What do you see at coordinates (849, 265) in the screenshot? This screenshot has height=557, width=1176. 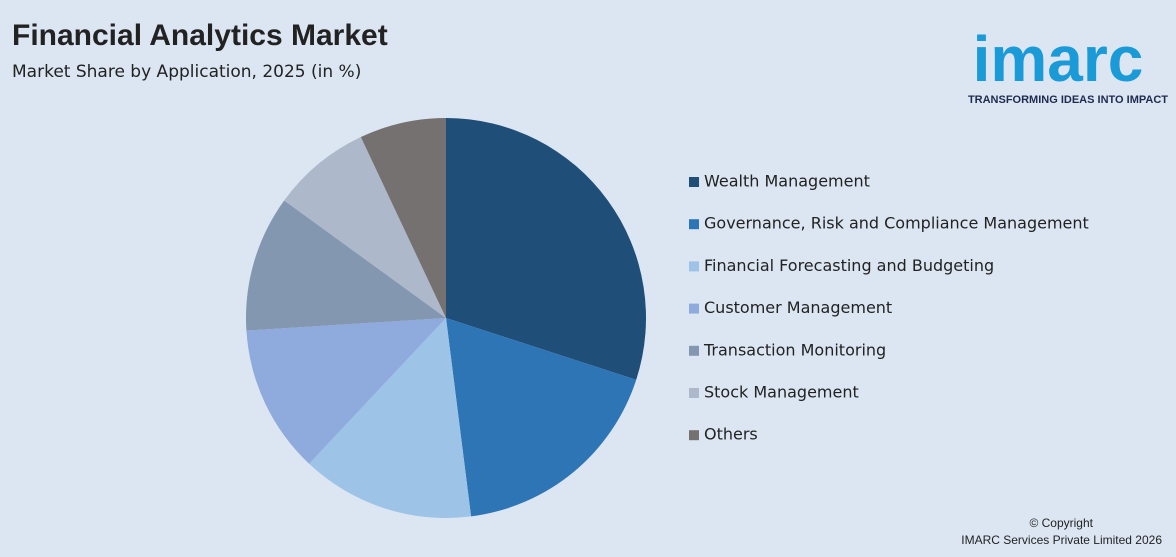 I see `legend-label: Financial Forecasting and Budgeting` at bounding box center [849, 265].